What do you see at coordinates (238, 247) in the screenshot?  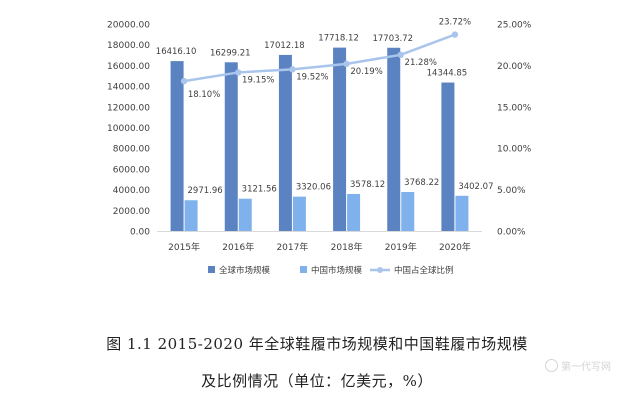 I see `x-tick-label: 2016年` at bounding box center [238, 247].